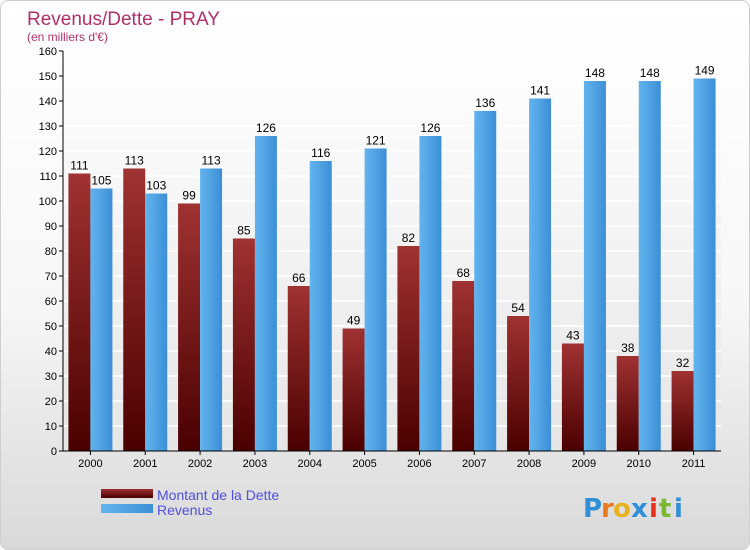 This screenshot has height=550, width=750. I want to click on x-tick-label: 2007, so click(474, 464).